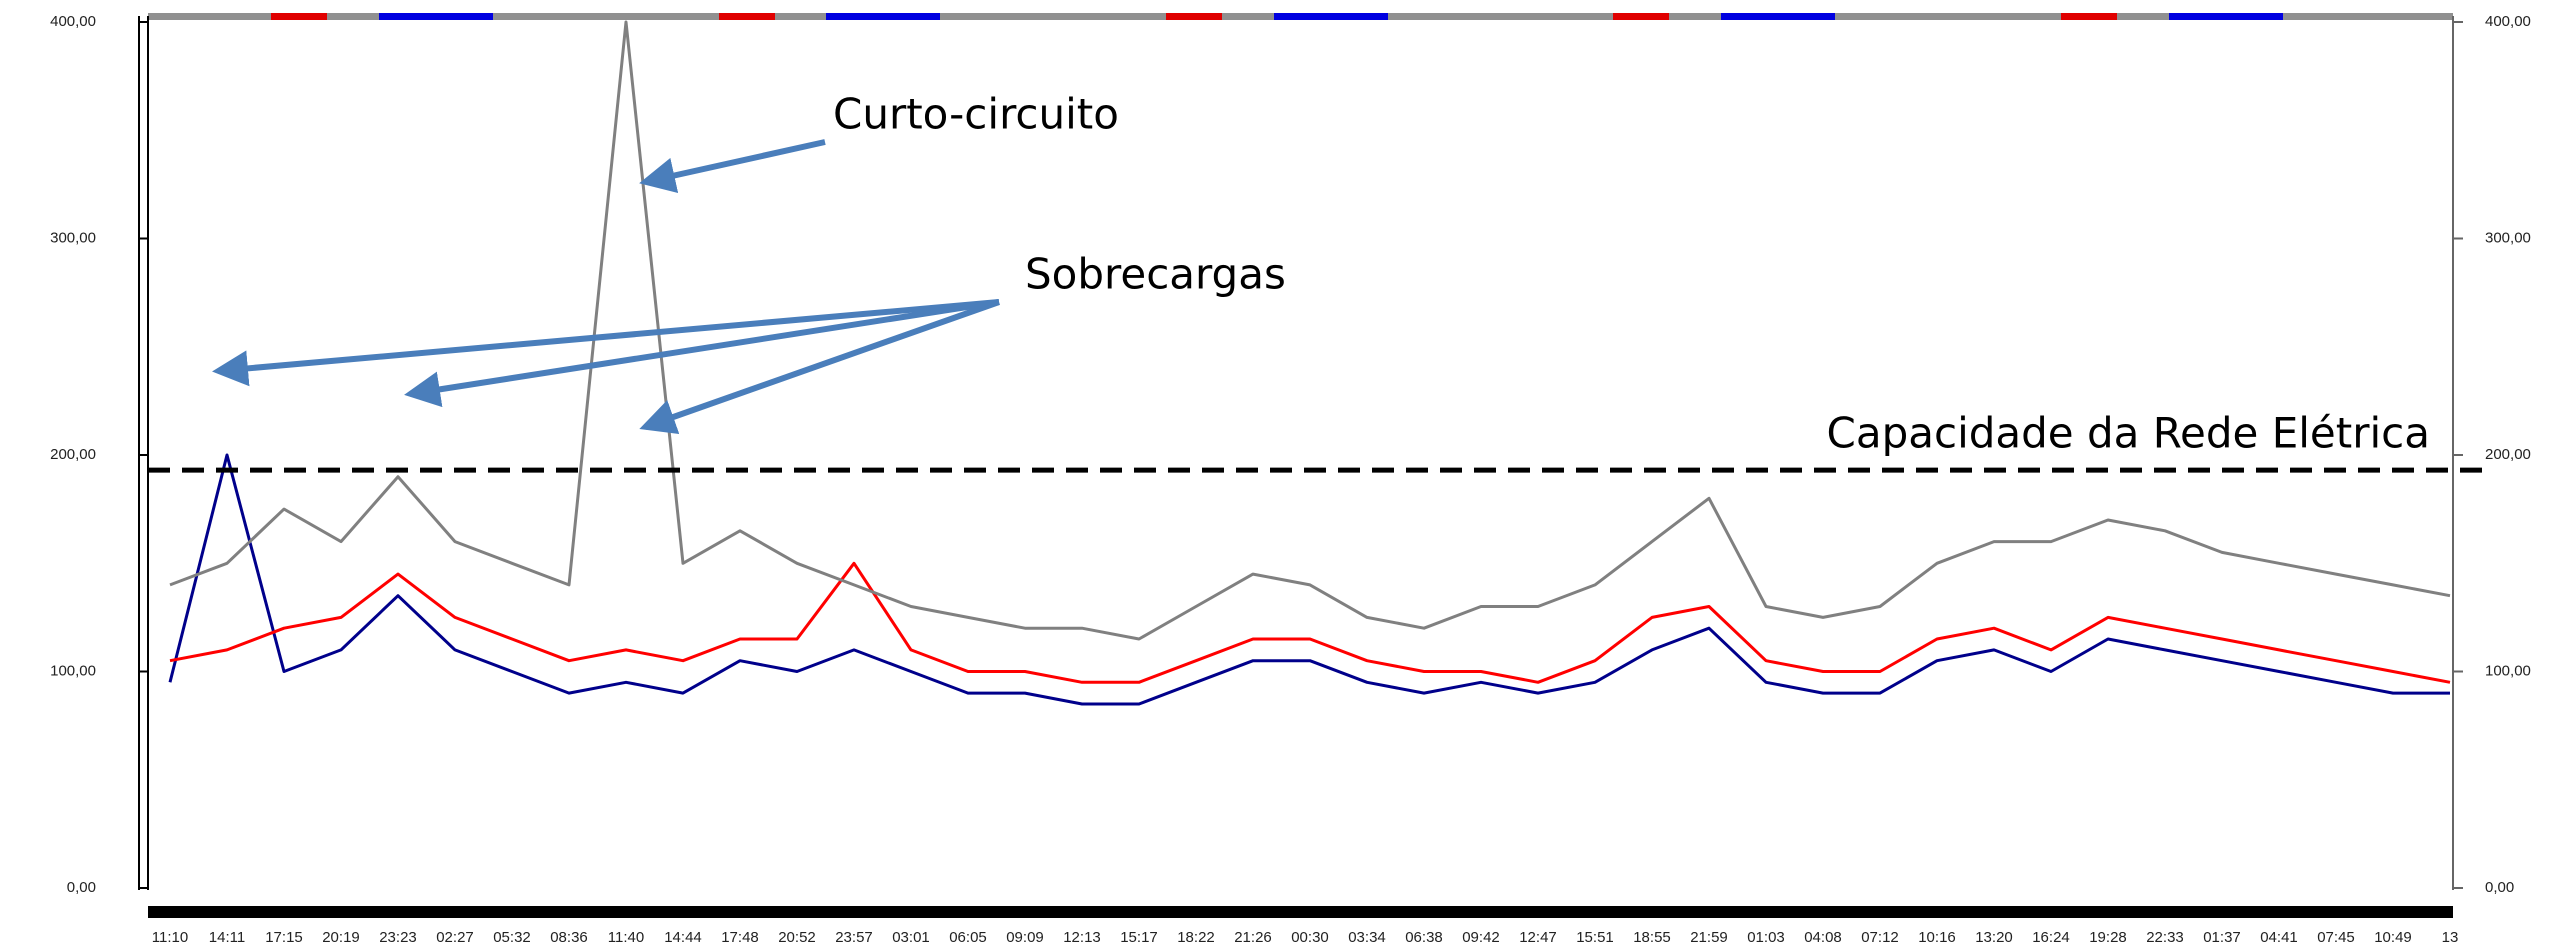 This screenshot has width=2560, height=951. What do you see at coordinates (2165, 937) in the screenshot?
I see `x-tick-label: 22:33` at bounding box center [2165, 937].